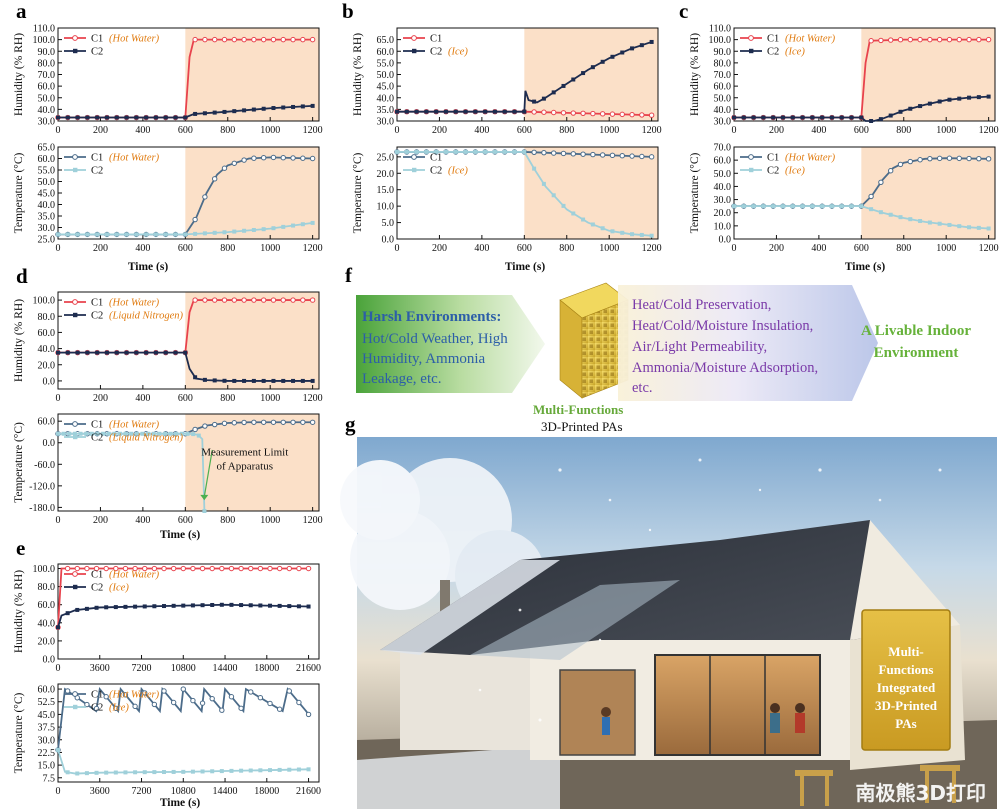 The image size is (1000, 811). Describe the element at coordinates (180, 535) in the screenshot. I see `x-axis-label: Time (s)` at that location.